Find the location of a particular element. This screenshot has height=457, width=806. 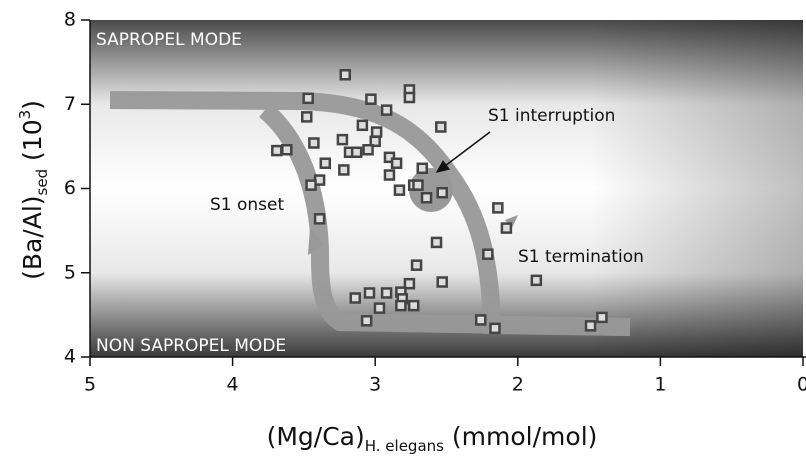

x-tick-label: 2 is located at coordinates (518, 385).